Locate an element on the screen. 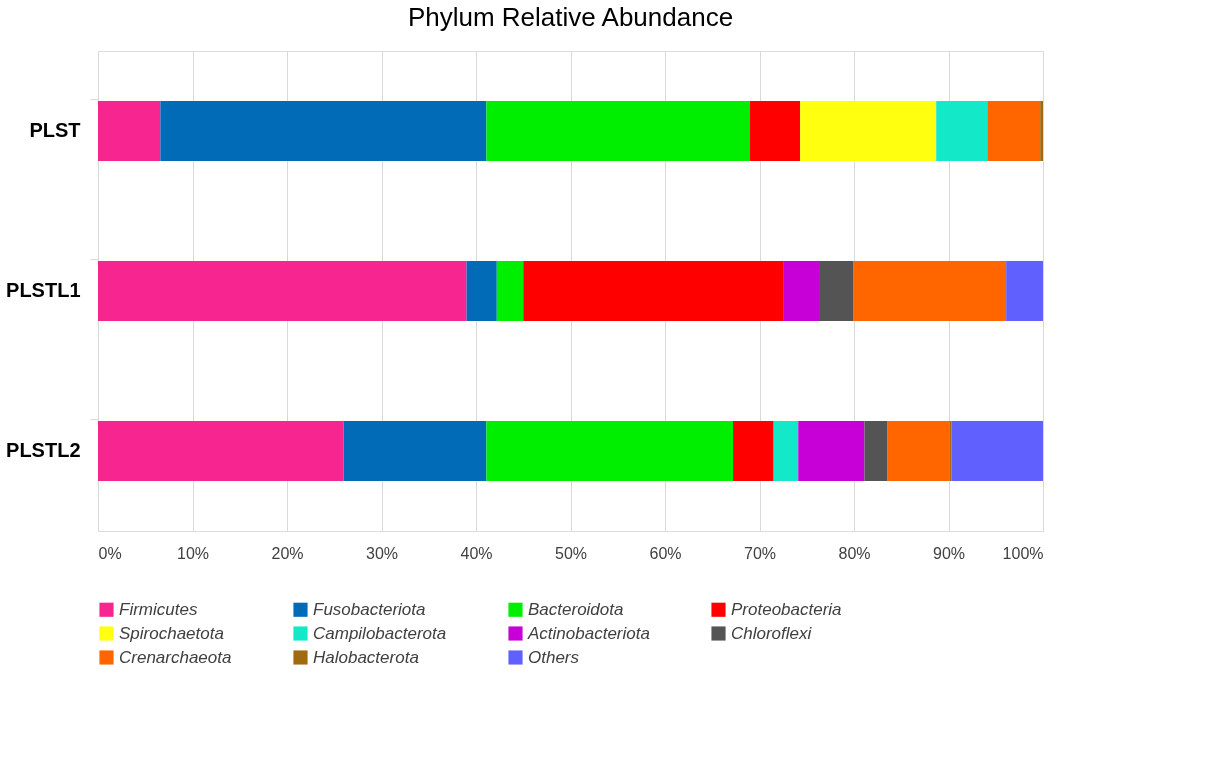 The image size is (1212, 783). legend-label: Campilobacterota is located at coordinates (380, 633).